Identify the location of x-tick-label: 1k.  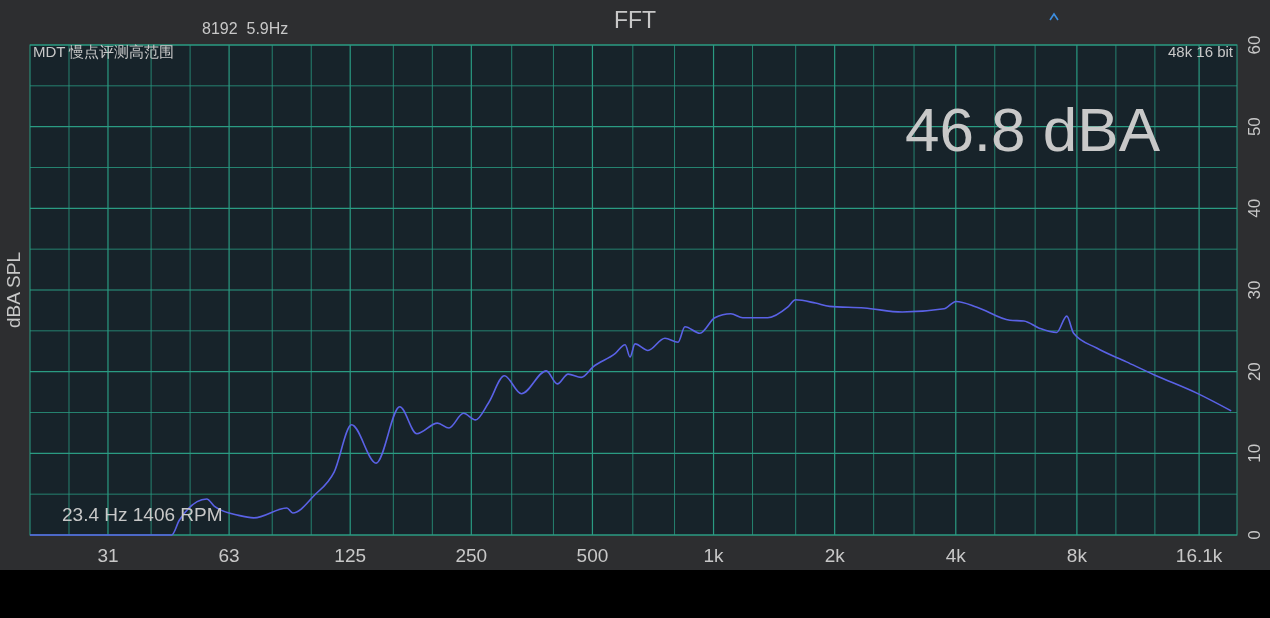
(714, 555).